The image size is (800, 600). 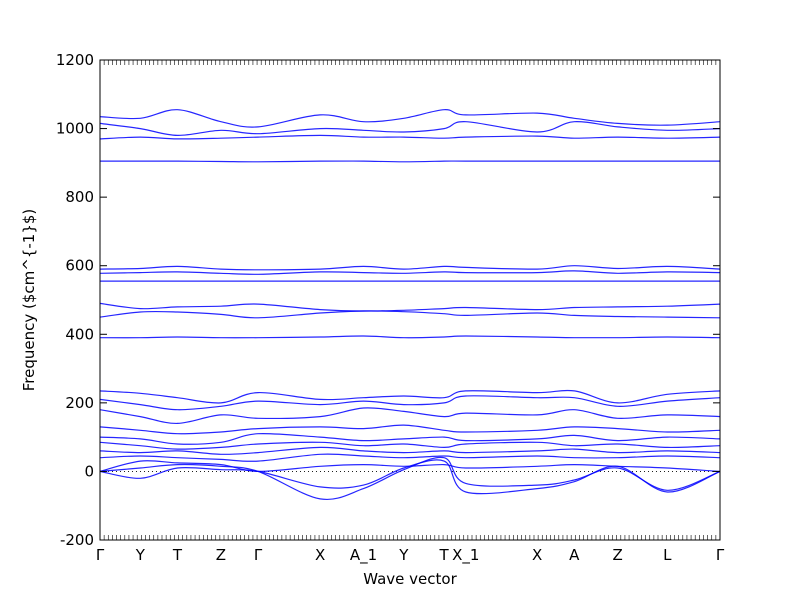 I want to click on x-tick-label: A, so click(x=574, y=555).